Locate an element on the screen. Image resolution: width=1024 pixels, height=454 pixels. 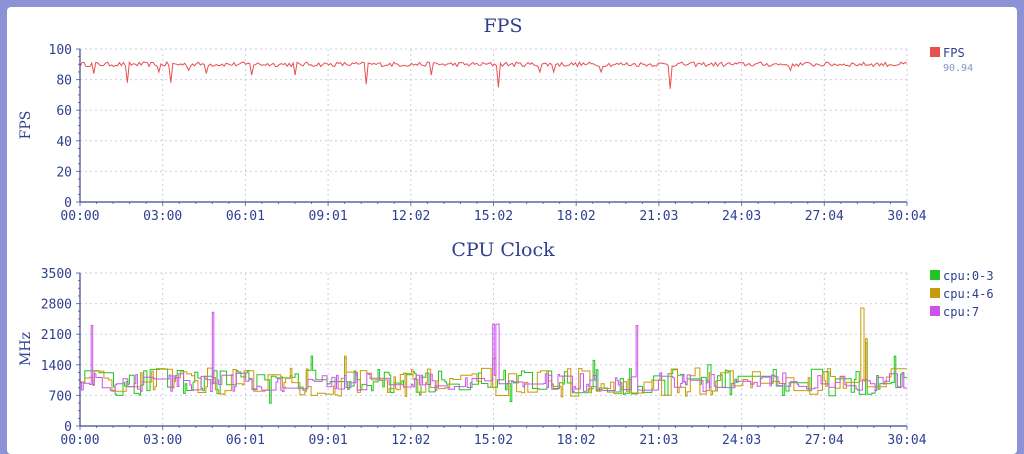
series-line-FPS is located at coordinates (493, 74).